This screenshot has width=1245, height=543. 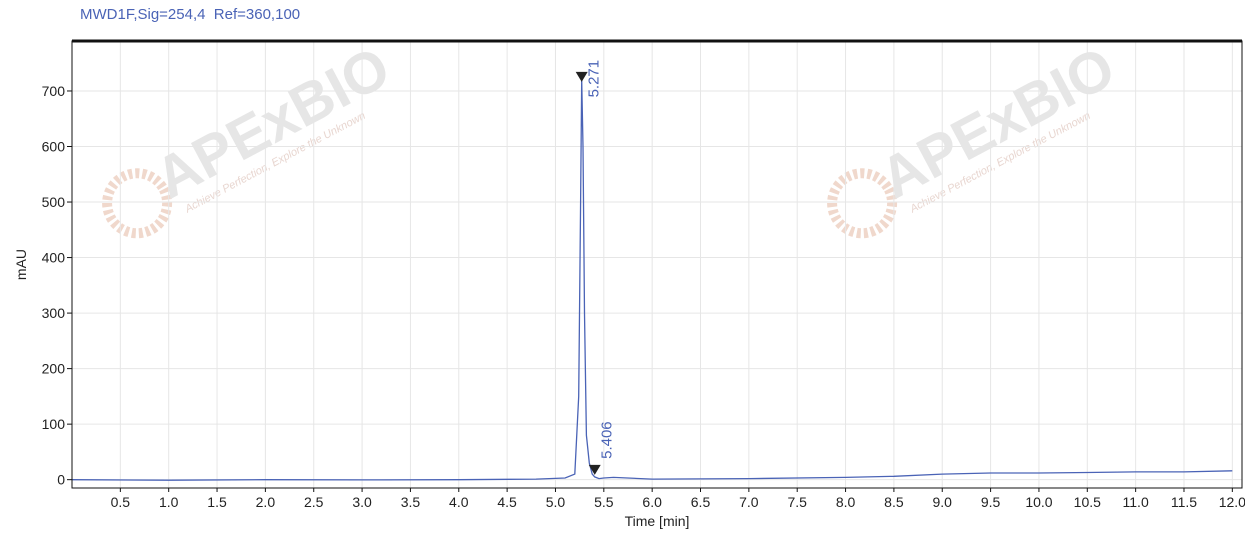 I want to click on x-tick-label: 9.5, so click(x=991, y=502).